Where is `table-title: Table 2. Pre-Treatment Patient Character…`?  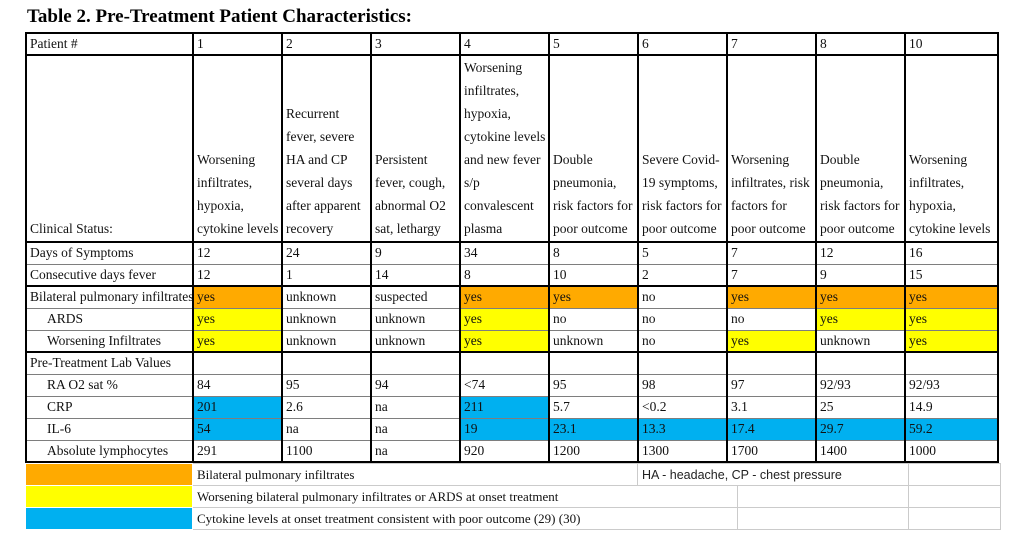 table-title: Table 2. Pre-Treatment Patient Character… is located at coordinates (220, 16).